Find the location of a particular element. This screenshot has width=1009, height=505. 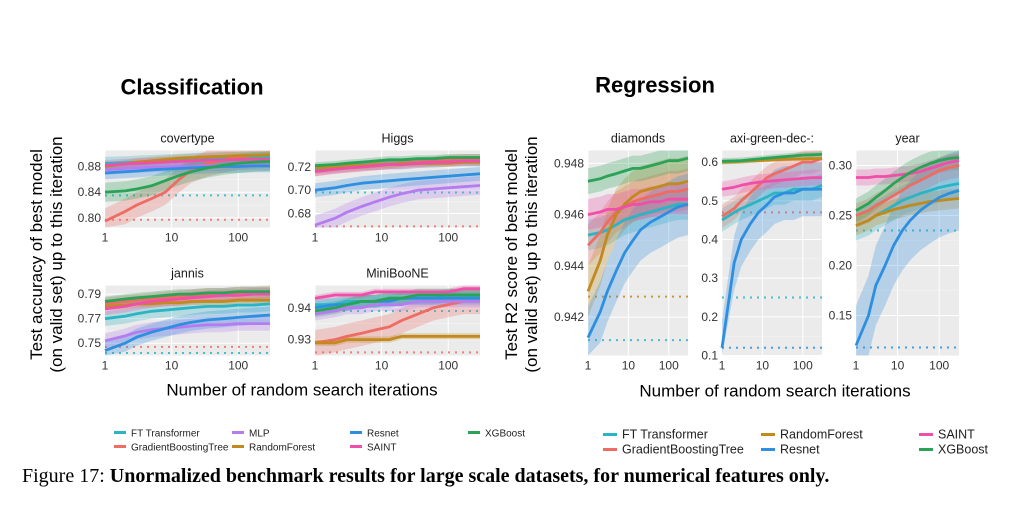

panel-title: Higgs is located at coordinates (398, 139).